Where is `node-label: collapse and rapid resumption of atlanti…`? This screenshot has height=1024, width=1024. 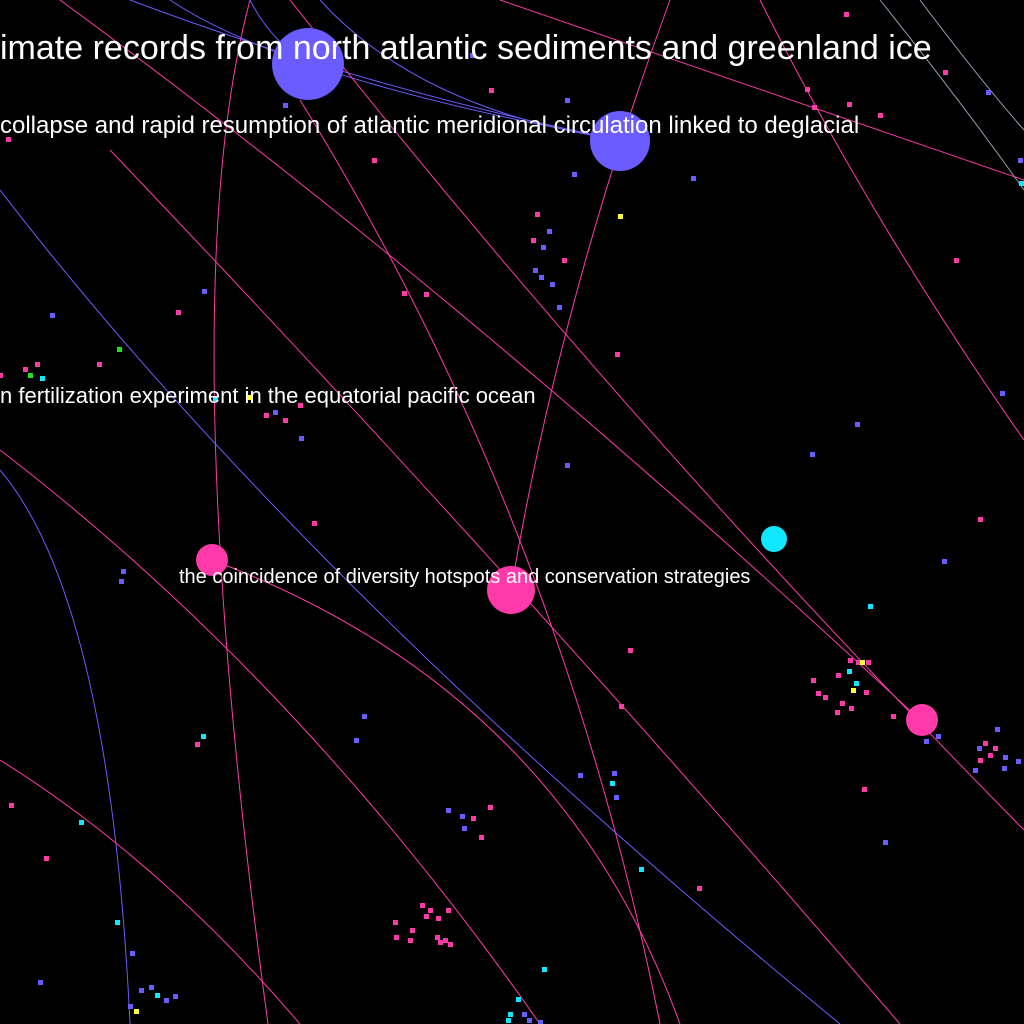
node-label: collapse and rapid resumption of atlanti… is located at coordinates (430, 125).